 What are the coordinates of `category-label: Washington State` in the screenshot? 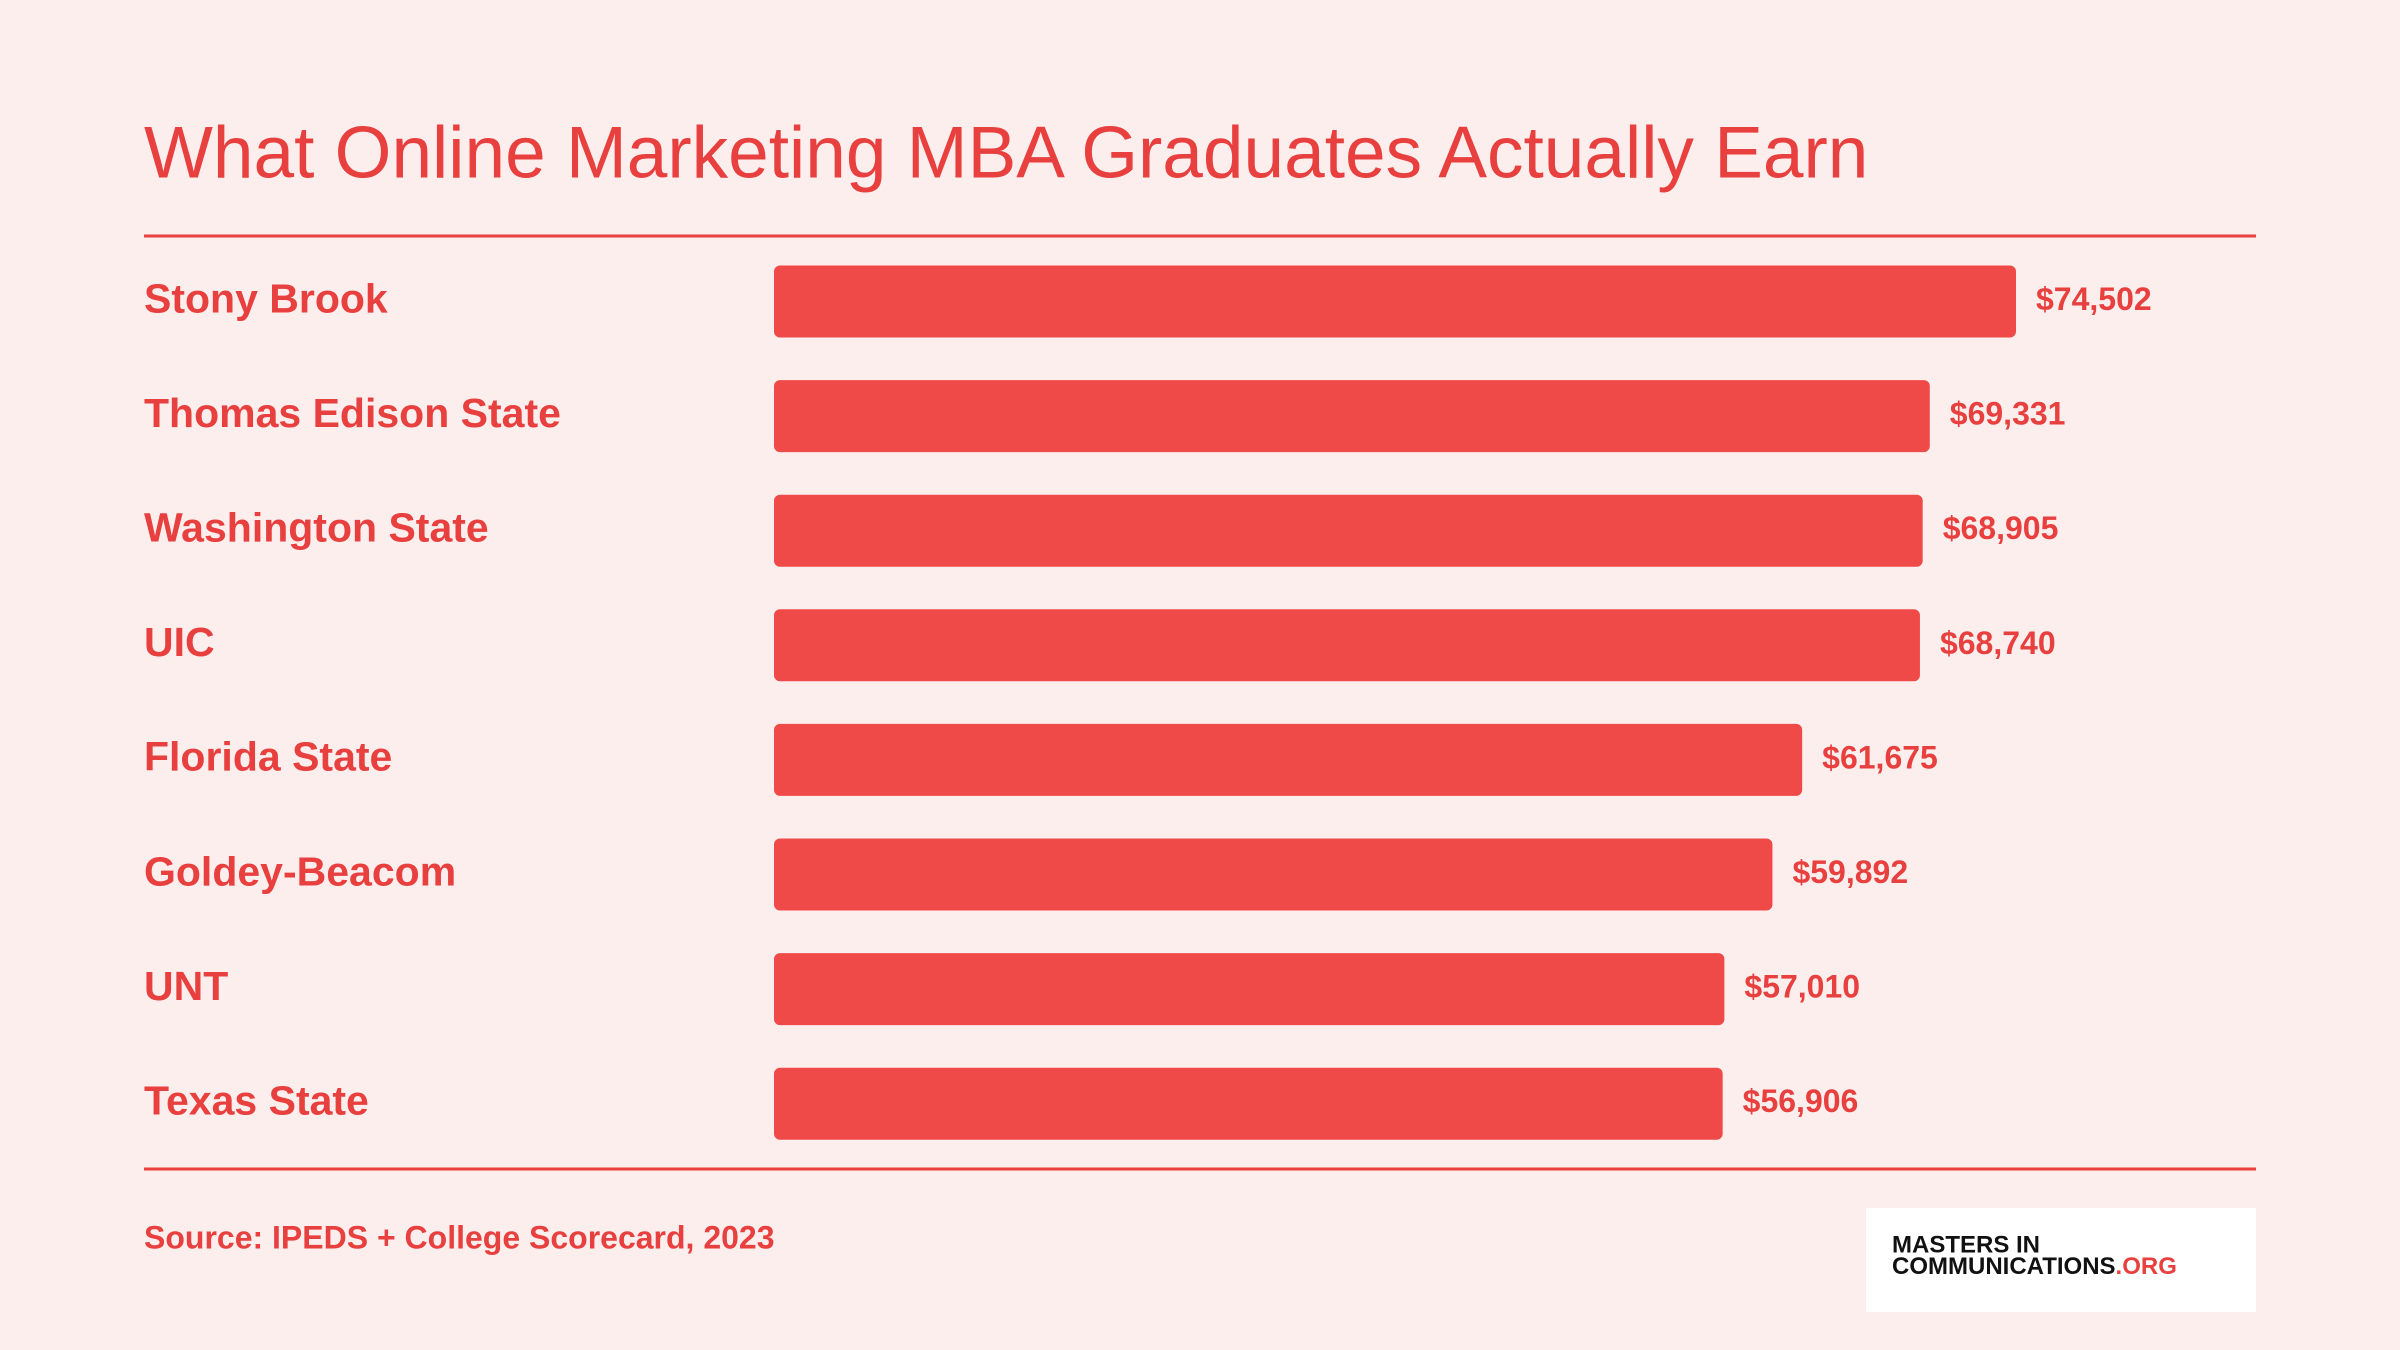 It's located at (316, 528).